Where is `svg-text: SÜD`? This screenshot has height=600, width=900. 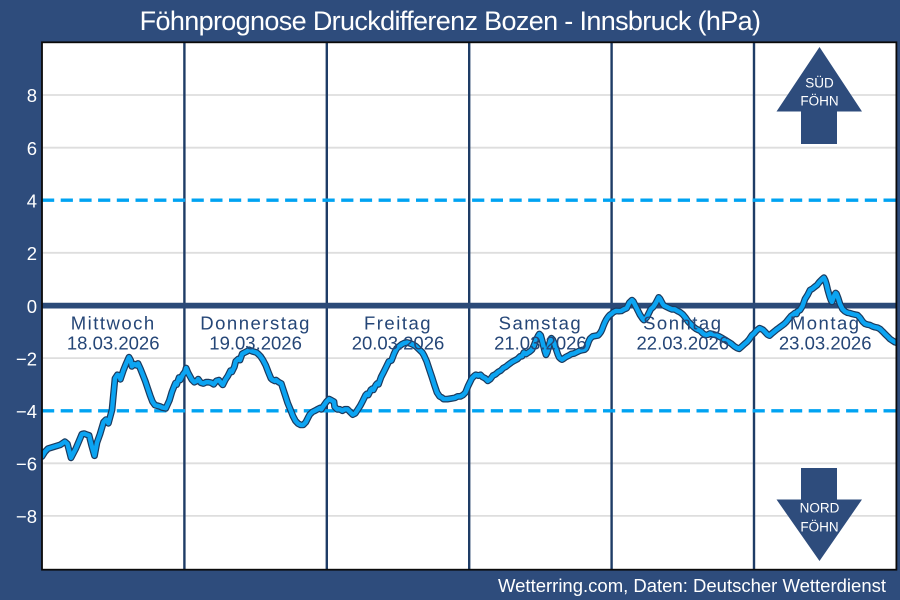
svg-text: SÜD is located at coordinates (819, 83).